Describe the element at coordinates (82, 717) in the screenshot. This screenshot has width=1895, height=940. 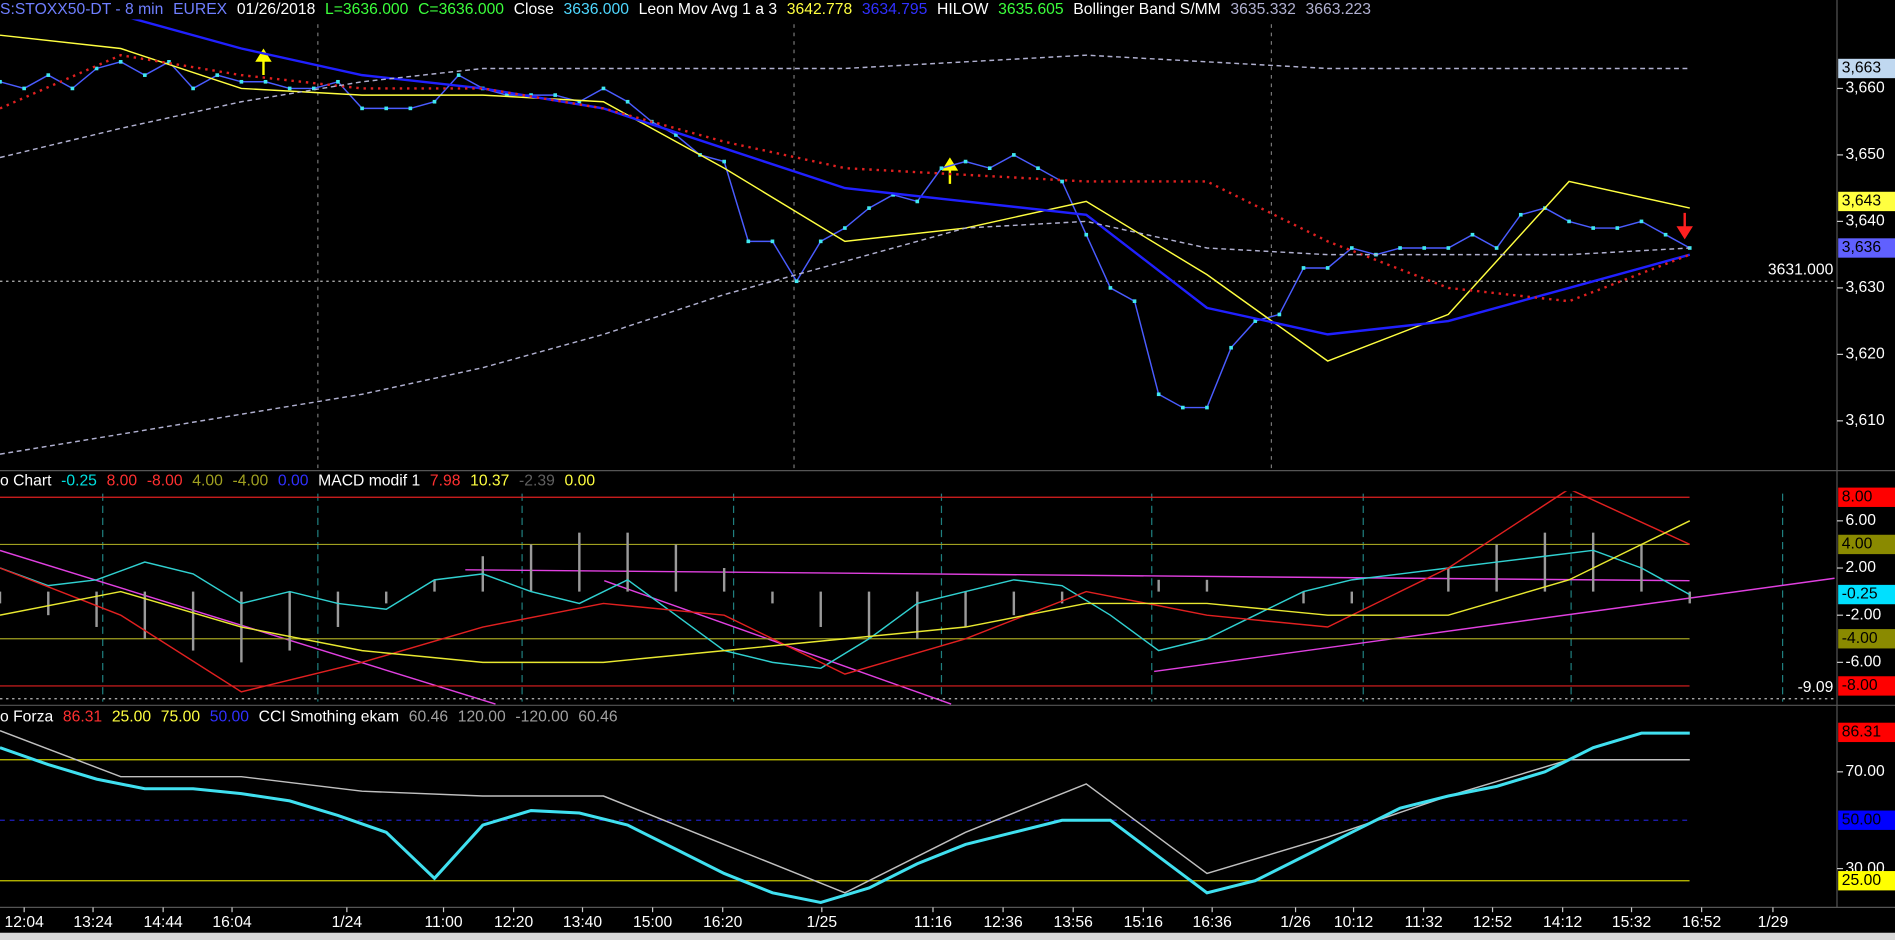
I see `header-text: 86.31` at that location.